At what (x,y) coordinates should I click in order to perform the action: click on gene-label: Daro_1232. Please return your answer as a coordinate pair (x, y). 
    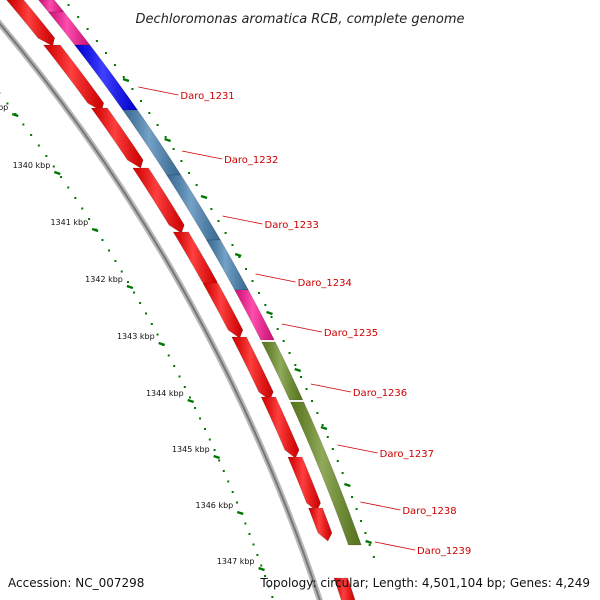
    Looking at the image, I should click on (251, 160).